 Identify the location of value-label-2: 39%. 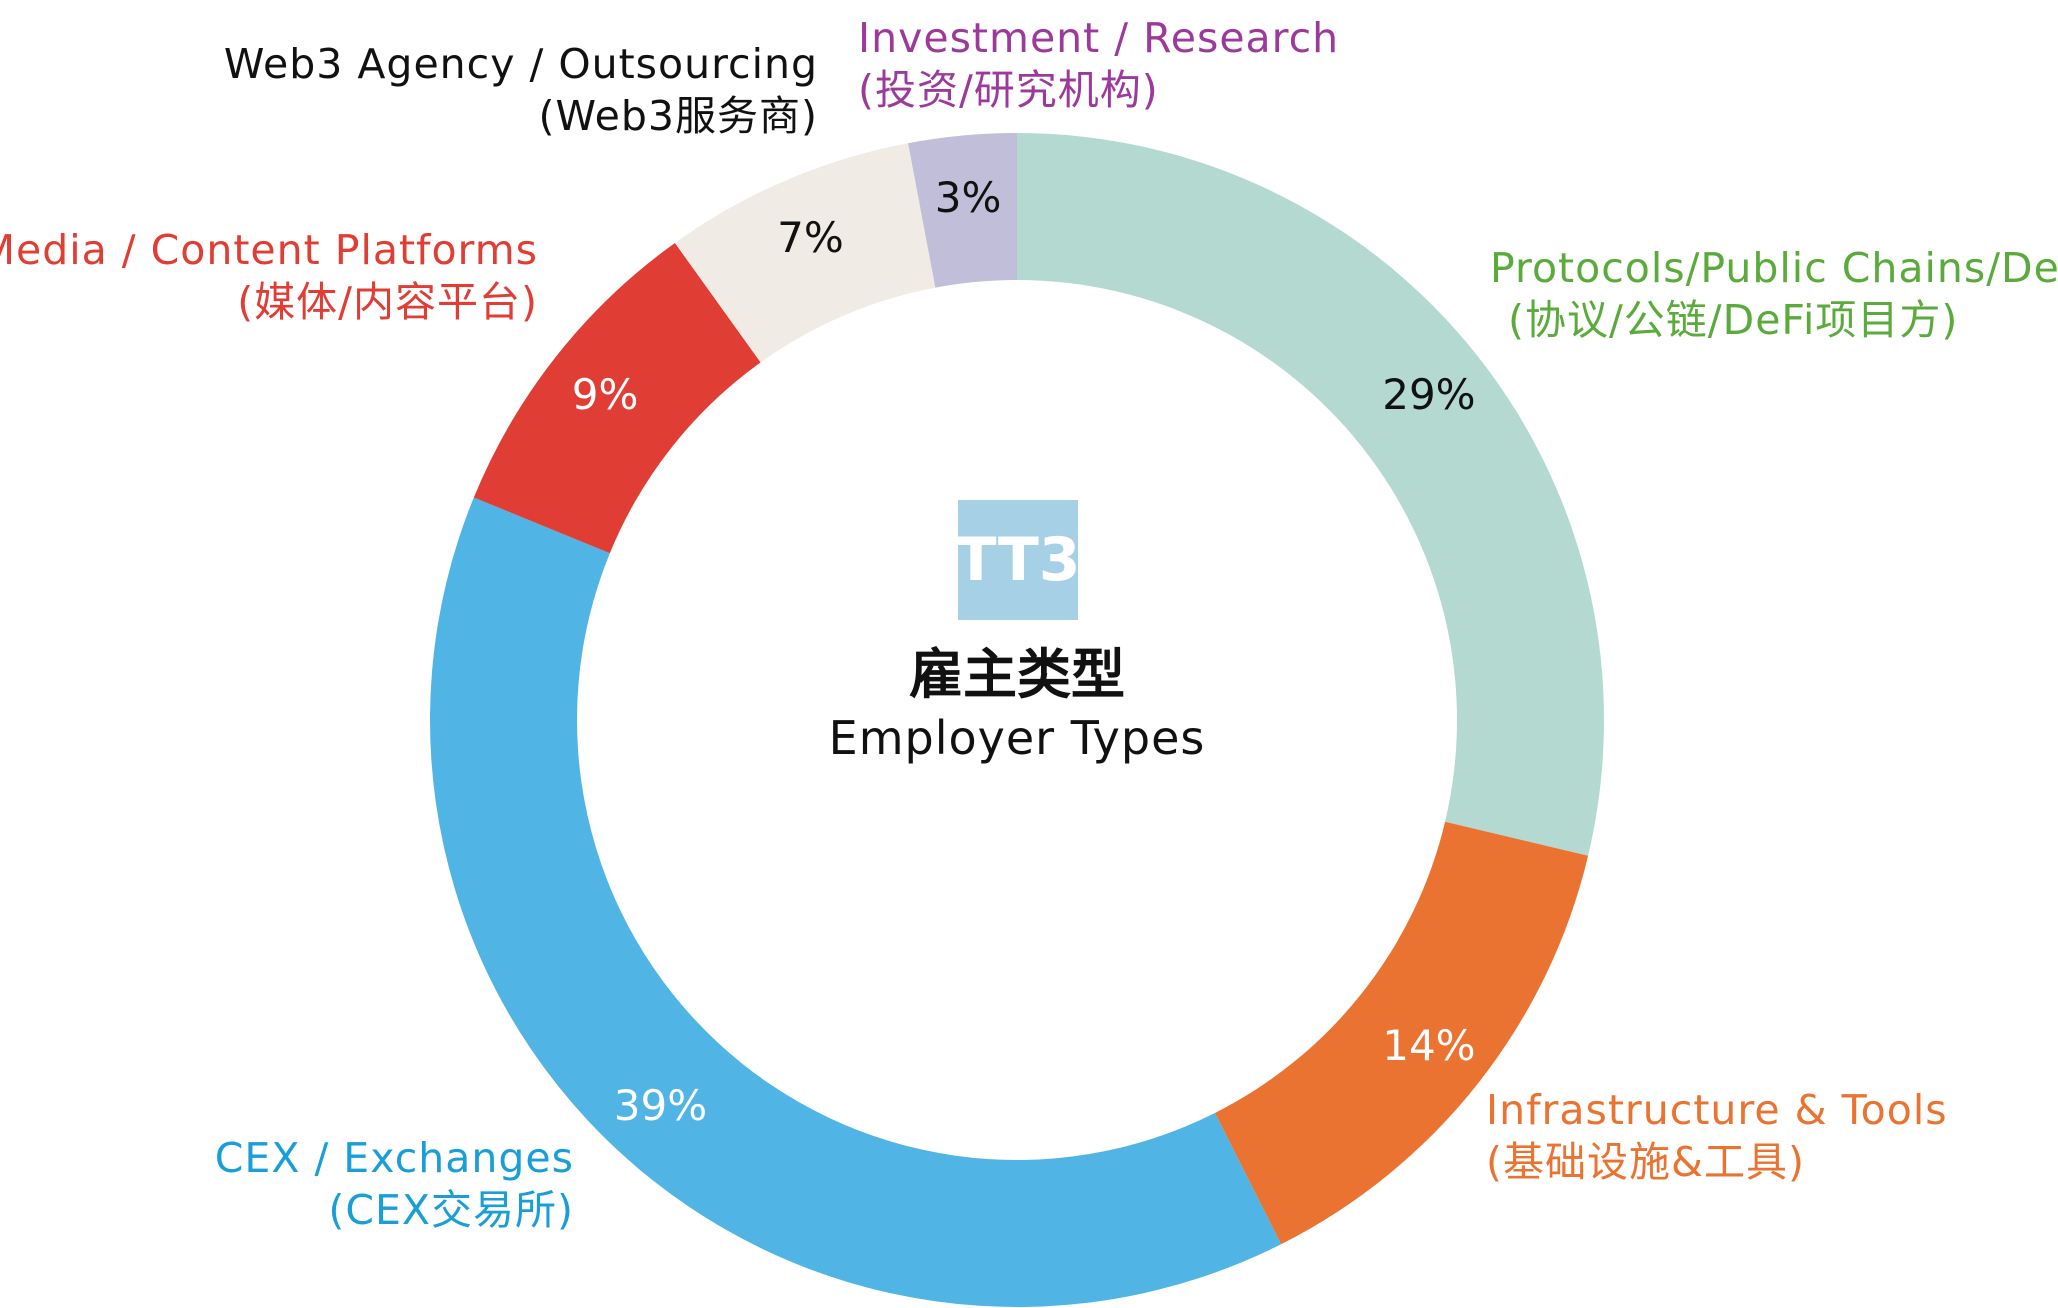
(660, 1105).